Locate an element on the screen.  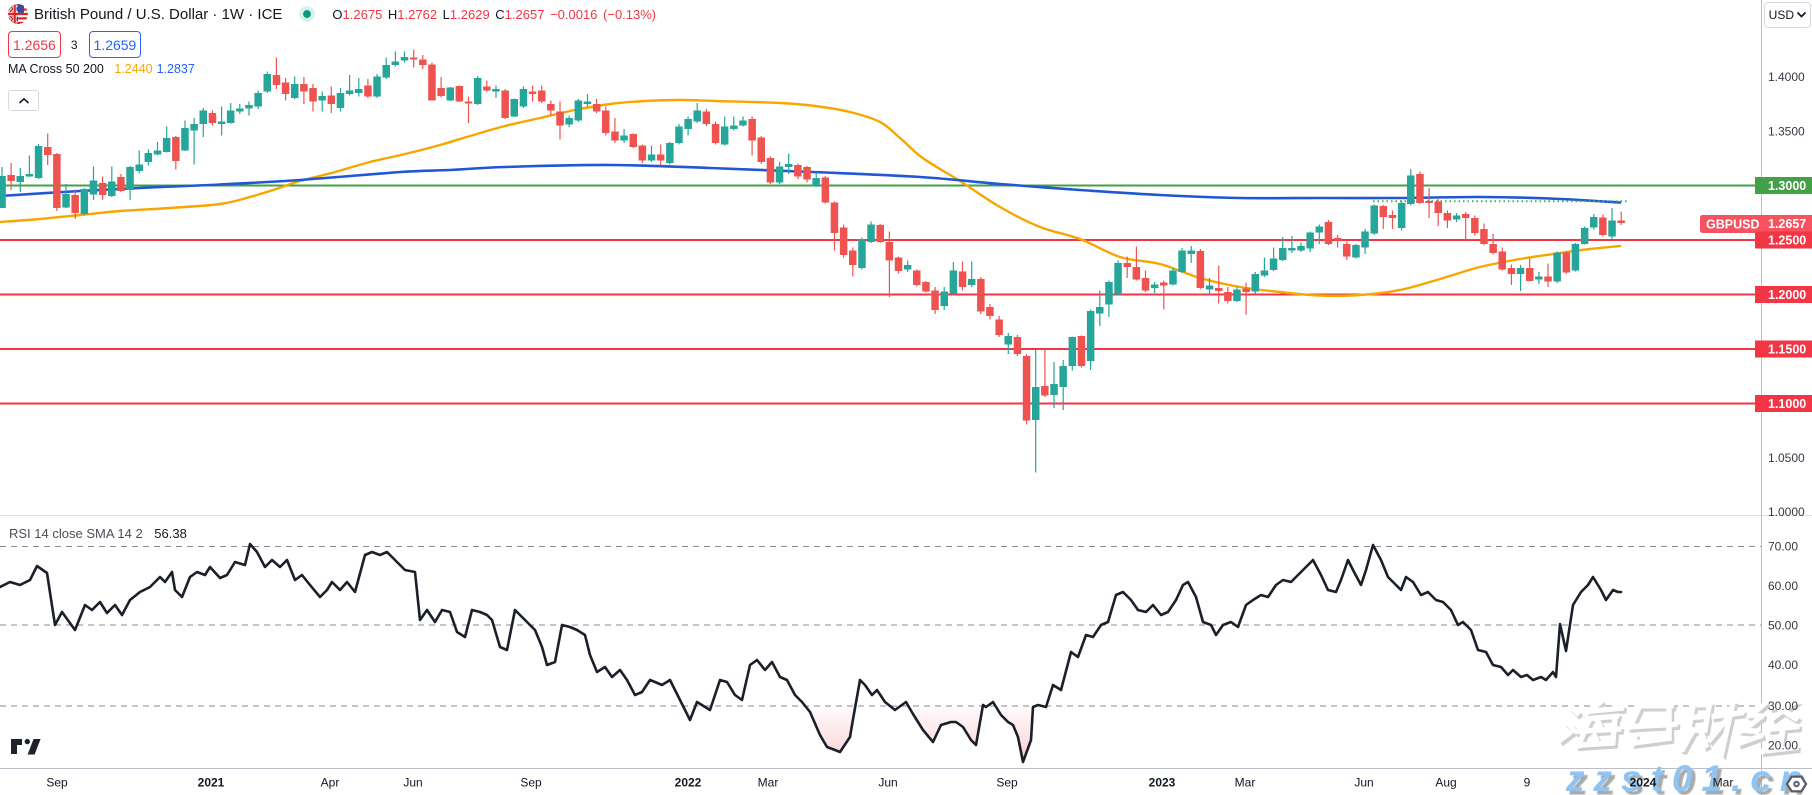
svg-text: 1.2500 is located at coordinates (1787, 240).